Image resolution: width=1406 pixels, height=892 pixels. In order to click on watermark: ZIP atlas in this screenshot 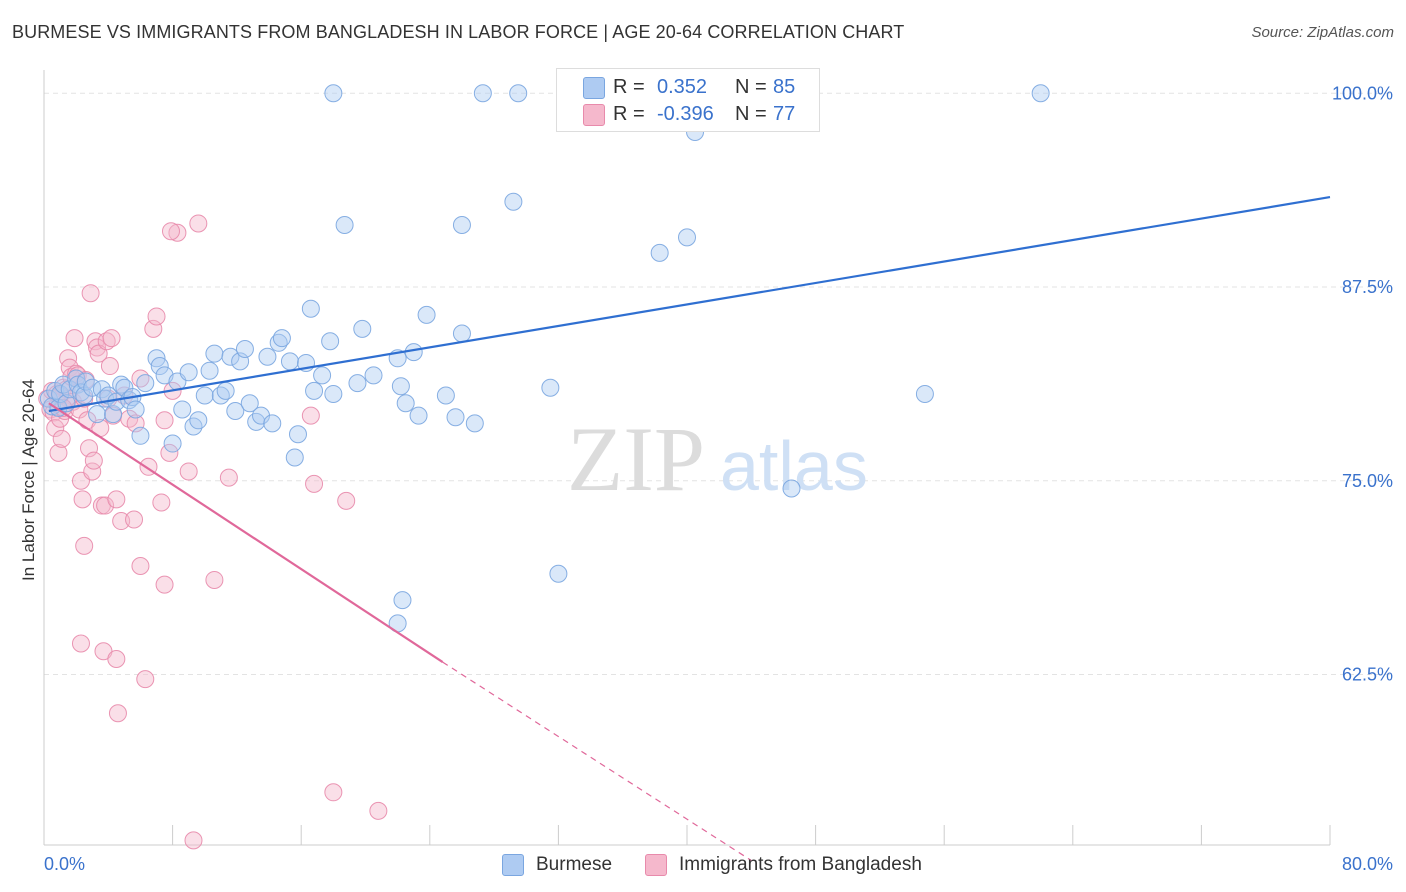, I will do `click(717, 459)`.